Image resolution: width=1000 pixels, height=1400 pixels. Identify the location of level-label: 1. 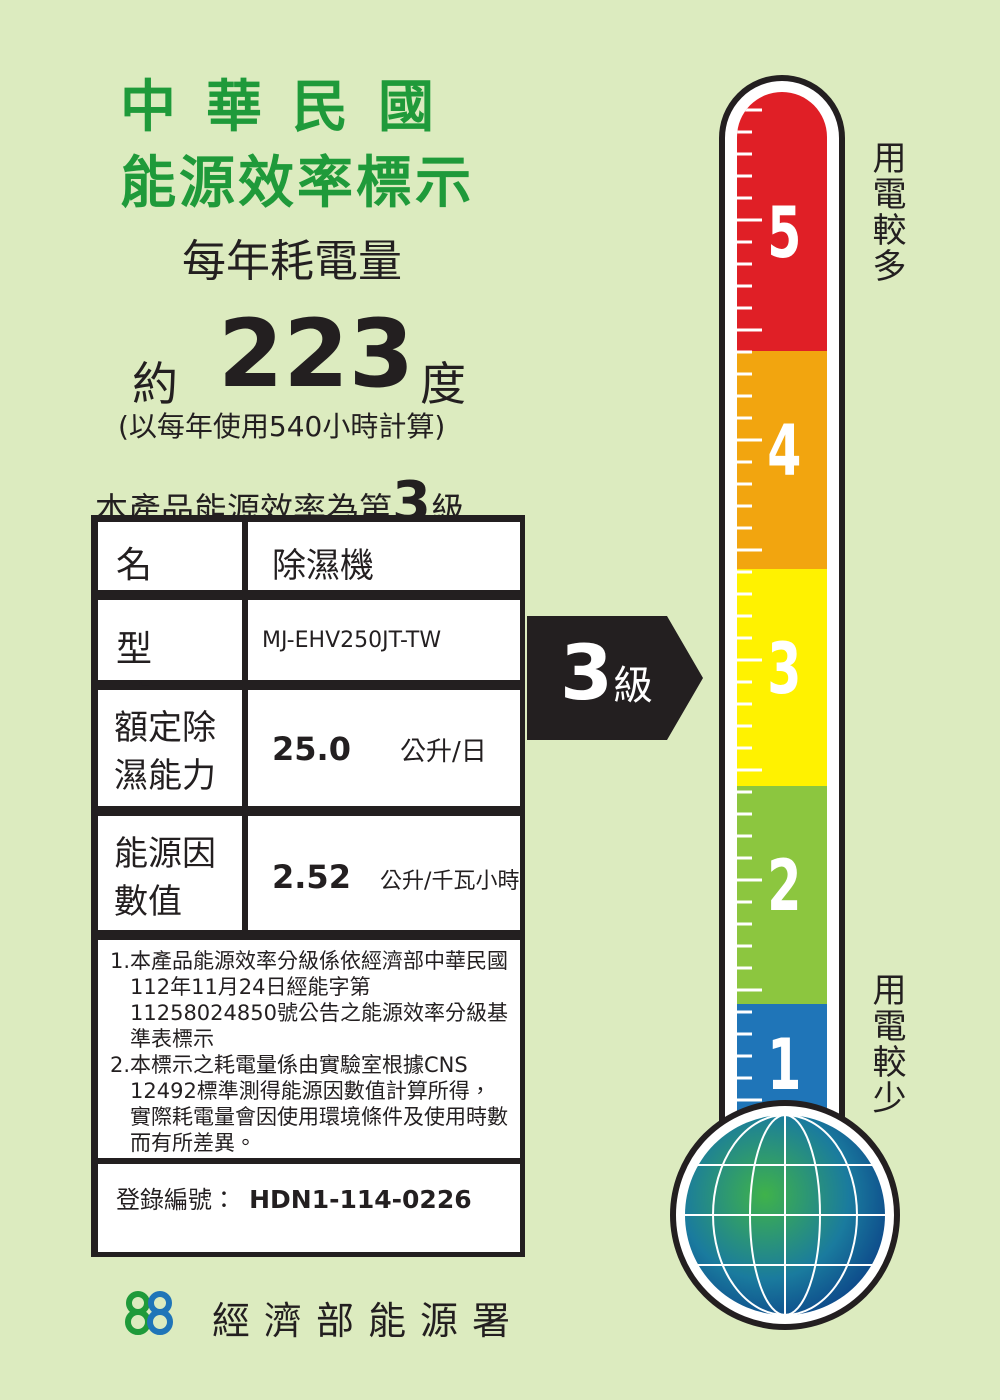
(784, 1065).